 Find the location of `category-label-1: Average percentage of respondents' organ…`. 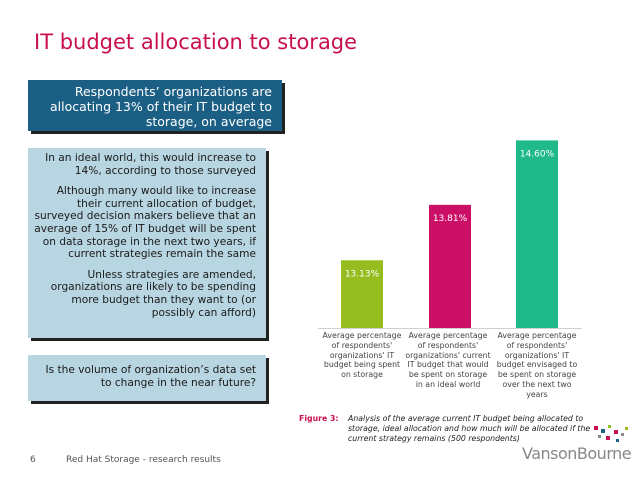

category-label-1: Average percentage of respondents' organ… is located at coordinates (362, 355).